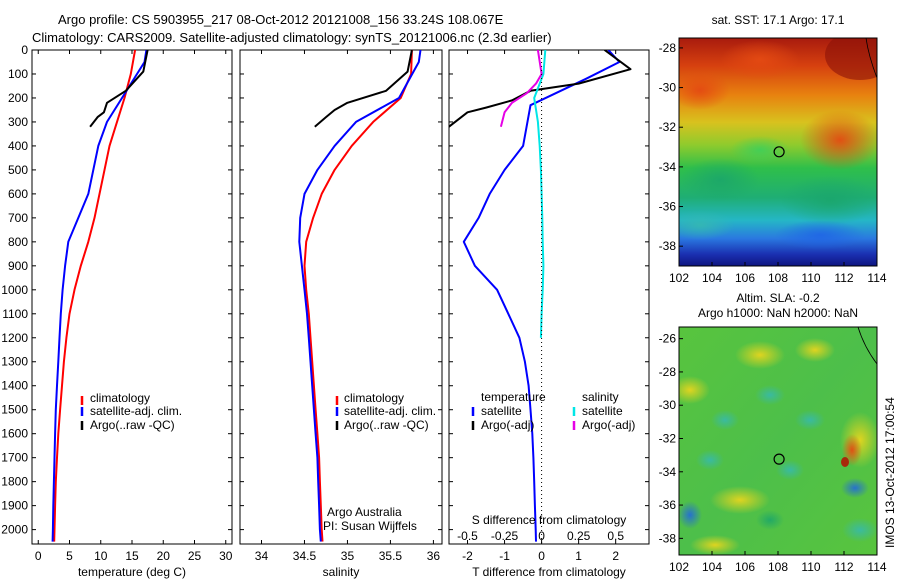 The width and height of the screenshot is (900, 580). Describe the element at coordinates (14, 482) in the screenshot. I see `depth-tick-label: 1800` at that location.